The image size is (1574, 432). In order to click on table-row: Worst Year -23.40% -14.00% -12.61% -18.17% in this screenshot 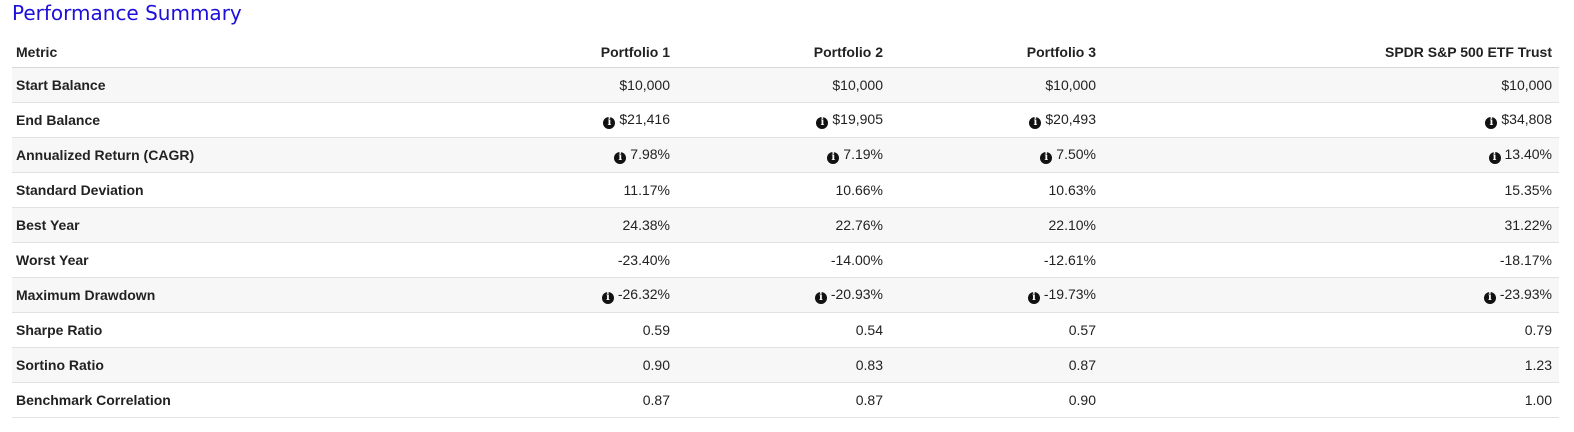, I will do `click(785, 260)`.